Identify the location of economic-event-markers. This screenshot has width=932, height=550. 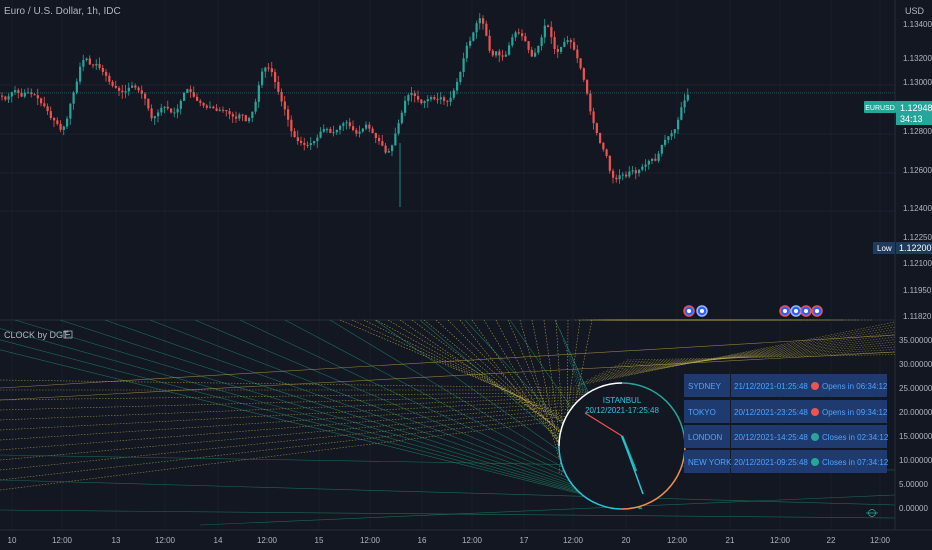
(753, 311).